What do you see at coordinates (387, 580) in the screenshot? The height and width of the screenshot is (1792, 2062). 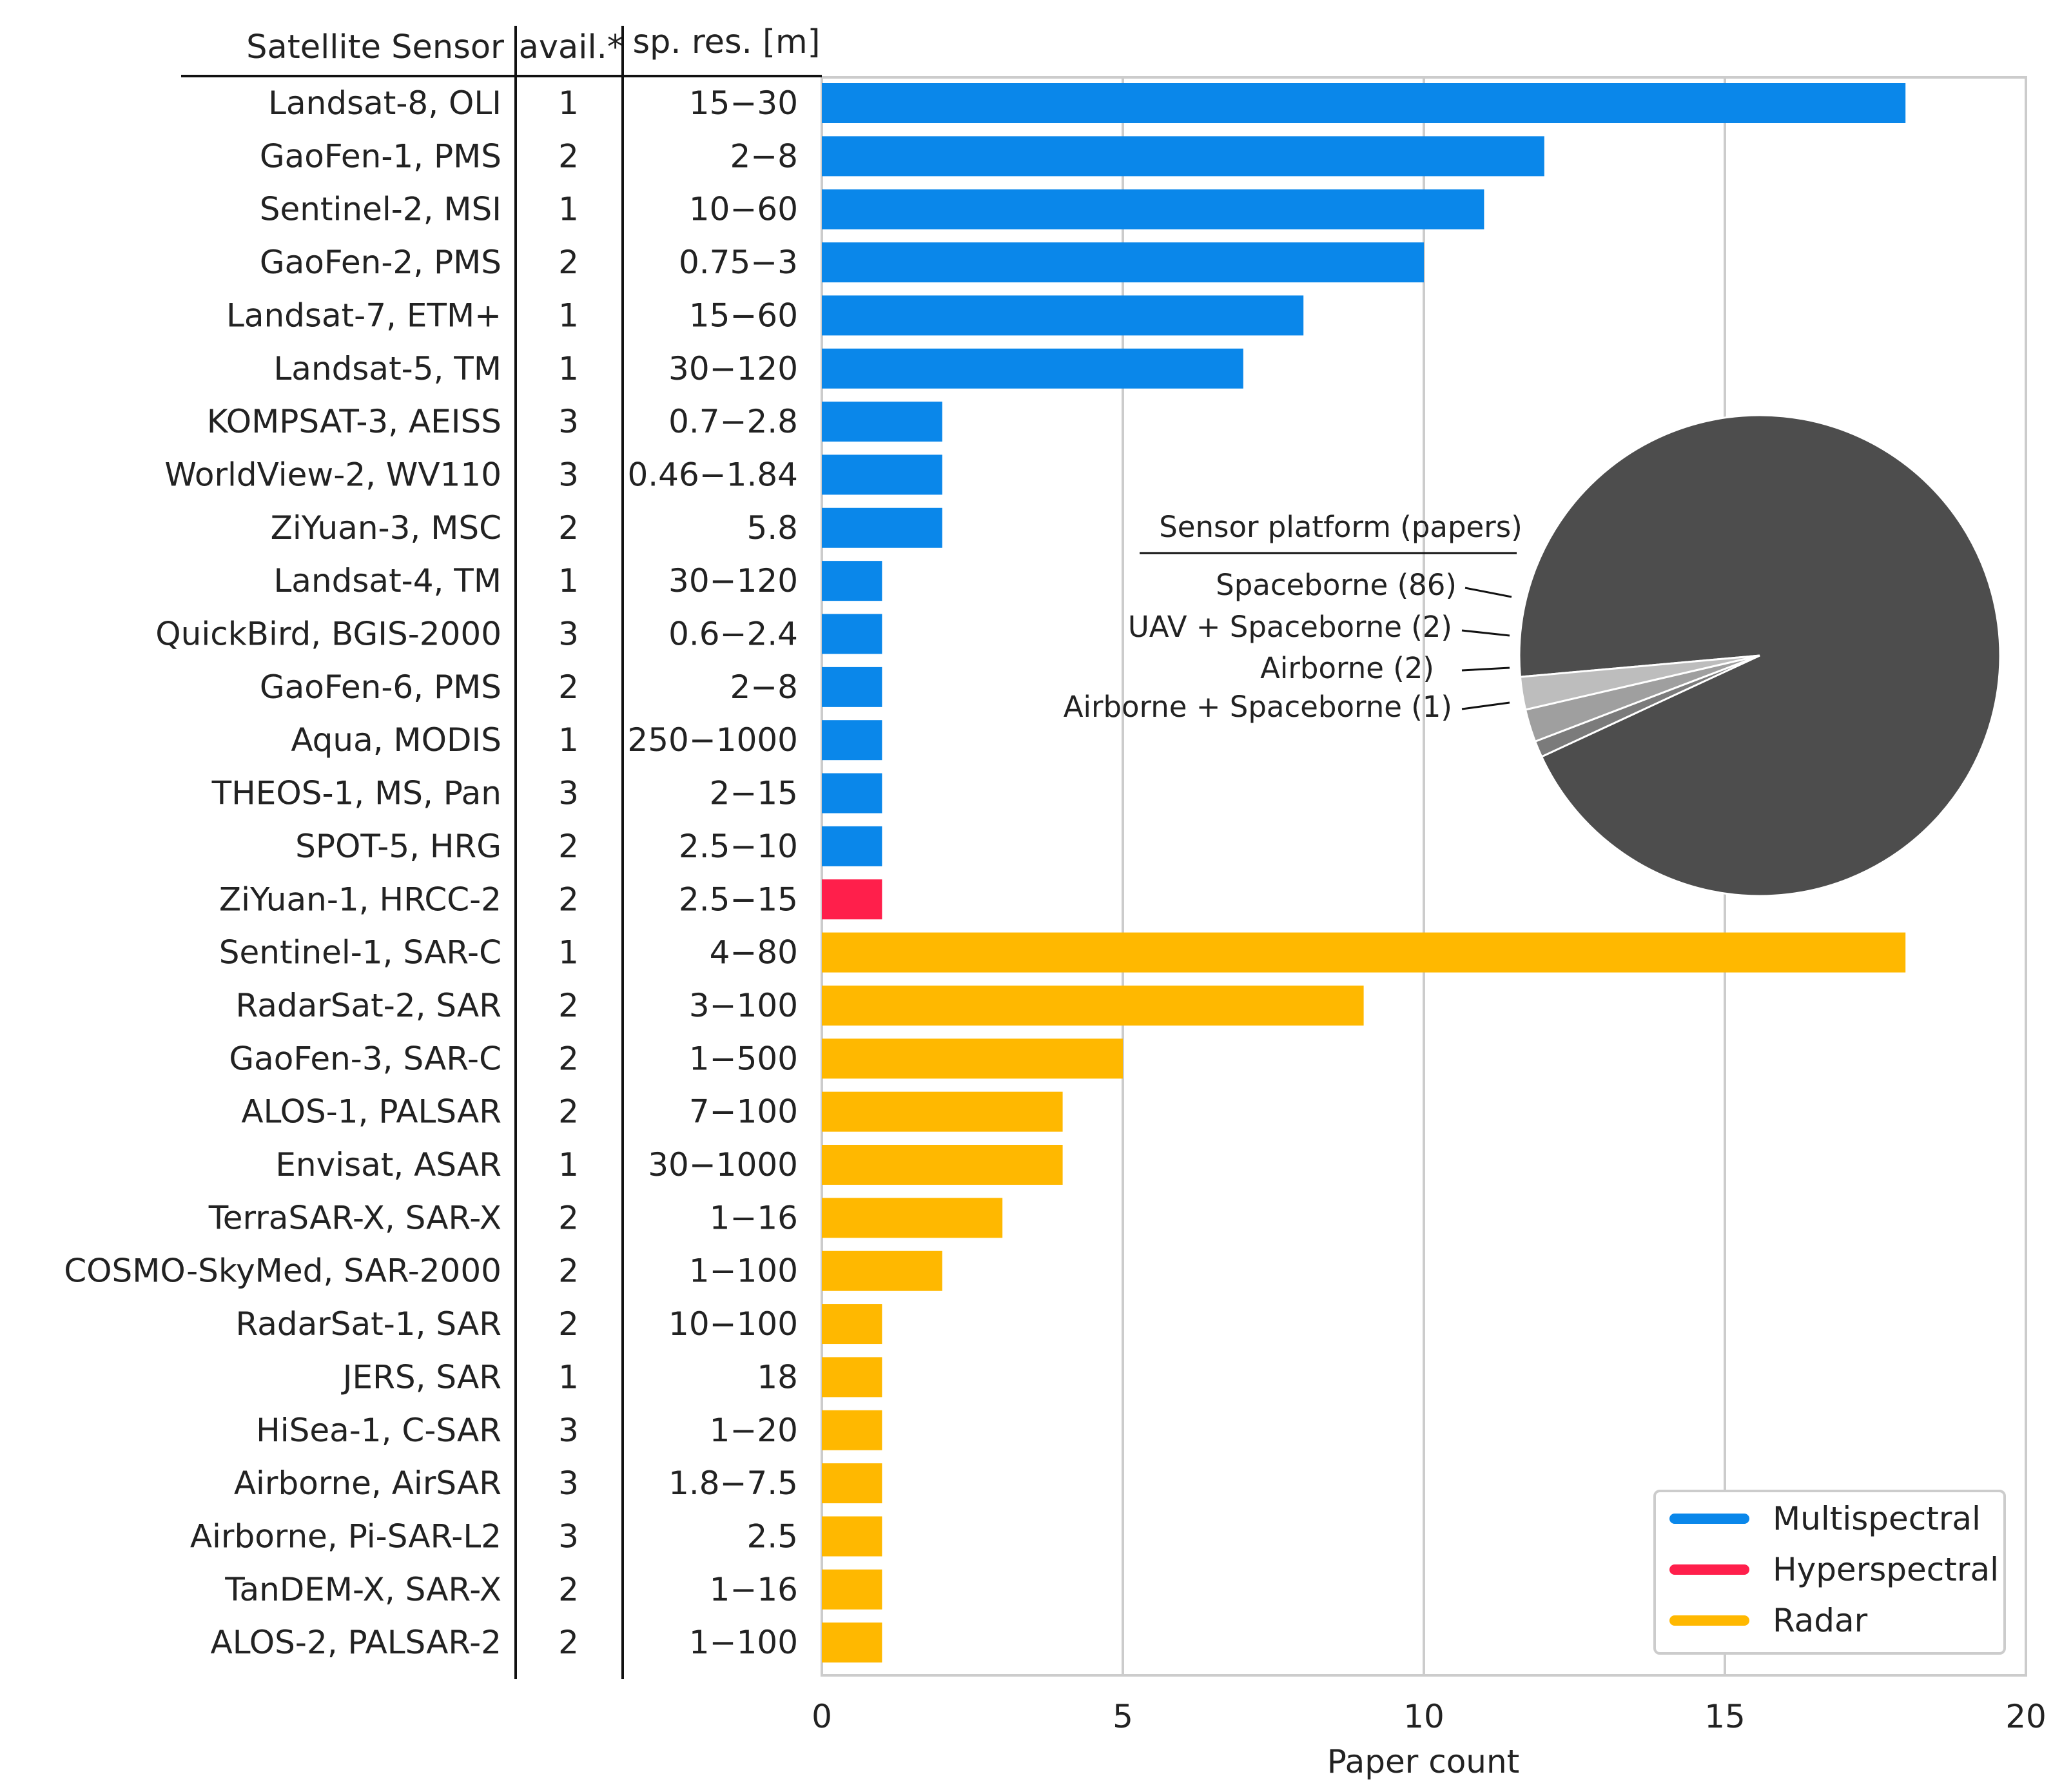 I see `sensor-name: Landsat-4, TM` at bounding box center [387, 580].